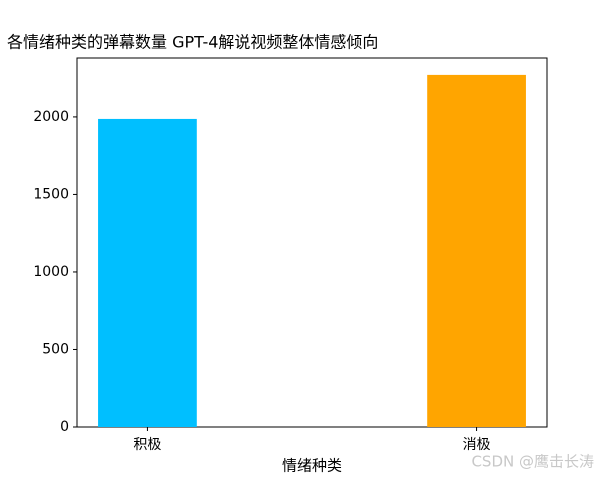  I want to click on y-tick-label: 0, so click(64, 427).